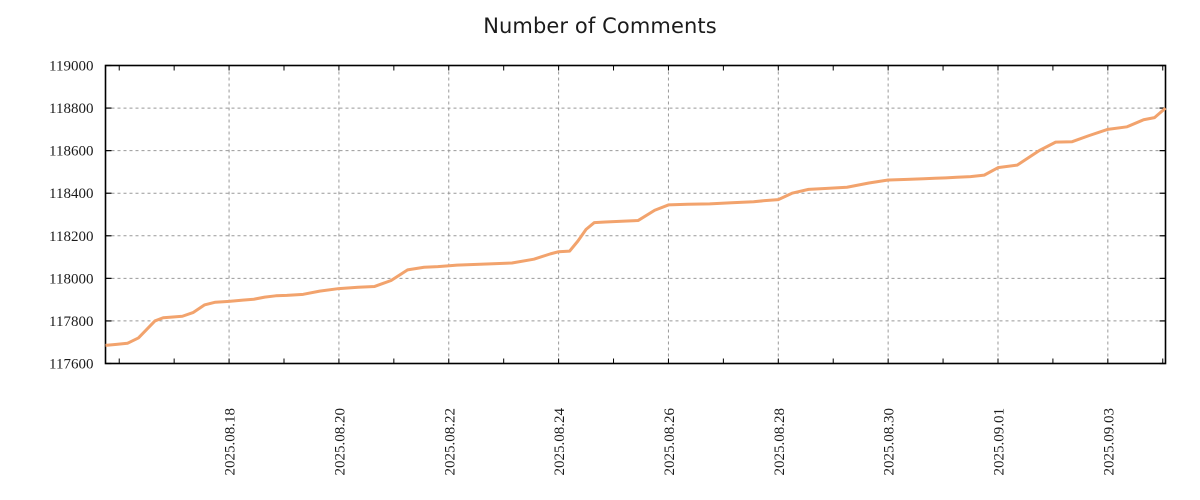 This screenshot has width=1200, height=500. I want to click on y-axis-label: 118200, so click(71, 237).